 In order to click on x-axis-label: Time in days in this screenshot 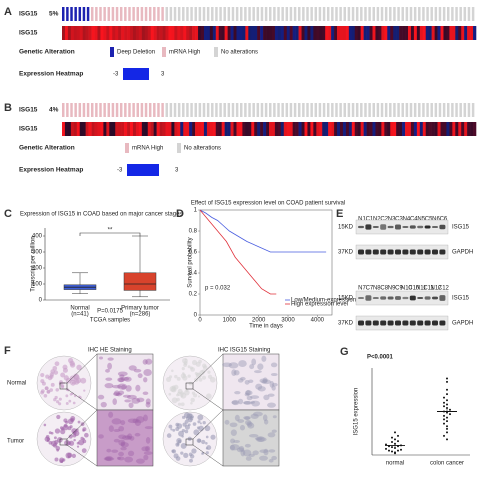, I will do `click(266, 327)`.